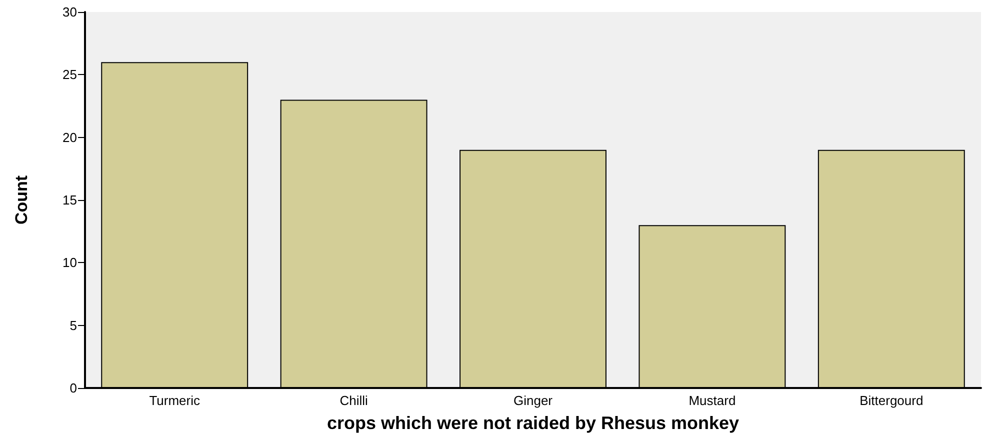 This screenshot has height=437, width=985. I want to click on y-tick-label: 0, so click(73, 388).